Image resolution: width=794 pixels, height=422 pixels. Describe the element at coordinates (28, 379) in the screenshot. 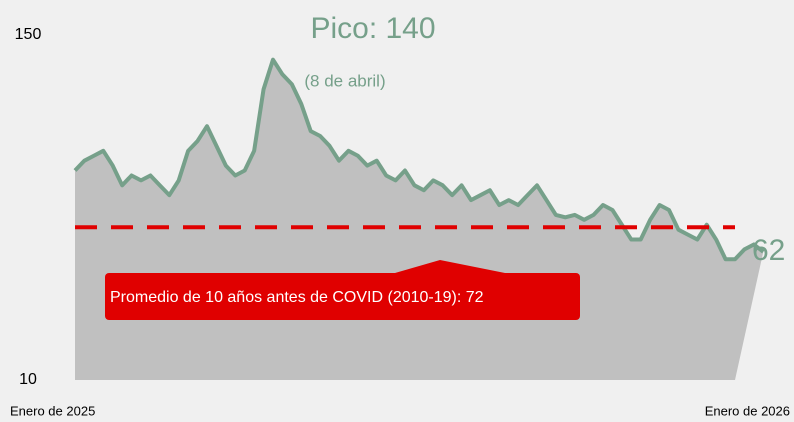

I see `y-tick-label: 10` at that location.